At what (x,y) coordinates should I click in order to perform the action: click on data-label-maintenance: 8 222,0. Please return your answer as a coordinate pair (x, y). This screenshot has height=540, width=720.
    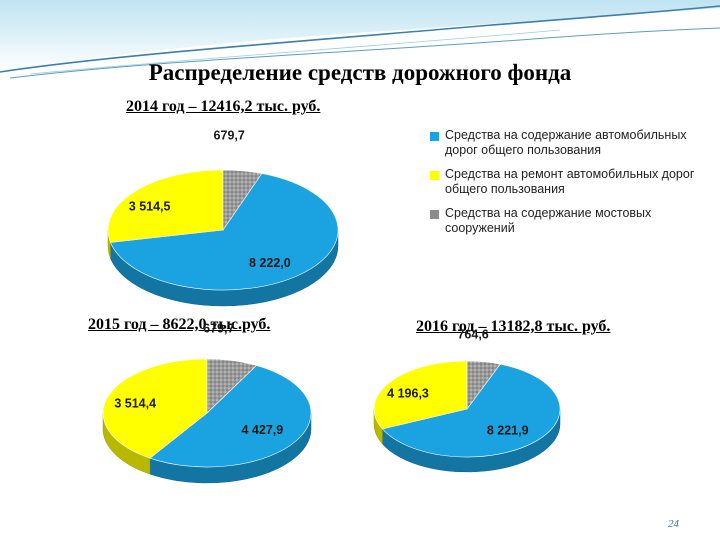
    Looking at the image, I should click on (270, 263).